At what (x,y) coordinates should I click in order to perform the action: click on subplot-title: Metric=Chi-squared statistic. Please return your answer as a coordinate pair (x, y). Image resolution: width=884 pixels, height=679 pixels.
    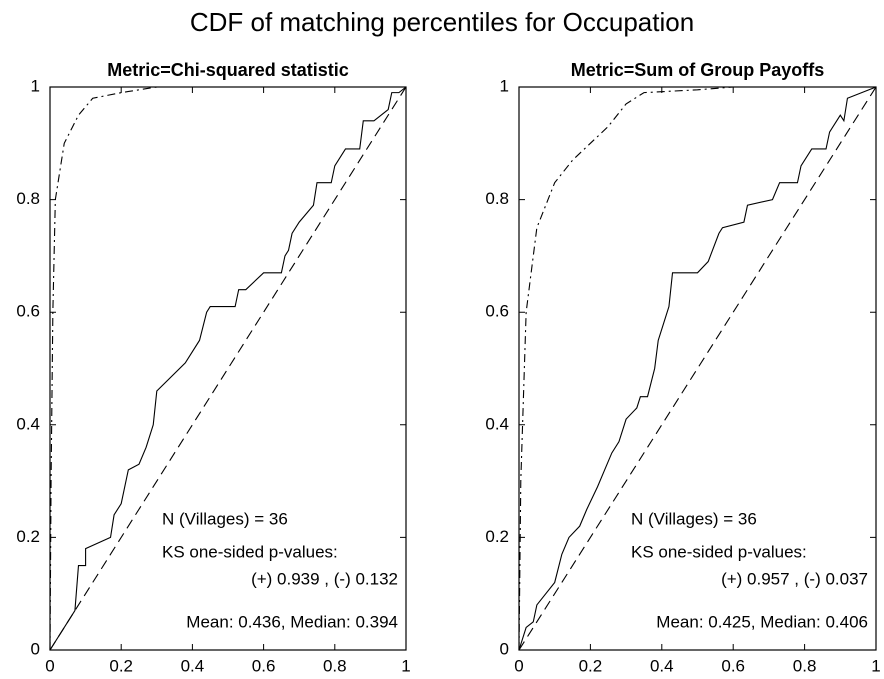
    Looking at the image, I should click on (228, 70).